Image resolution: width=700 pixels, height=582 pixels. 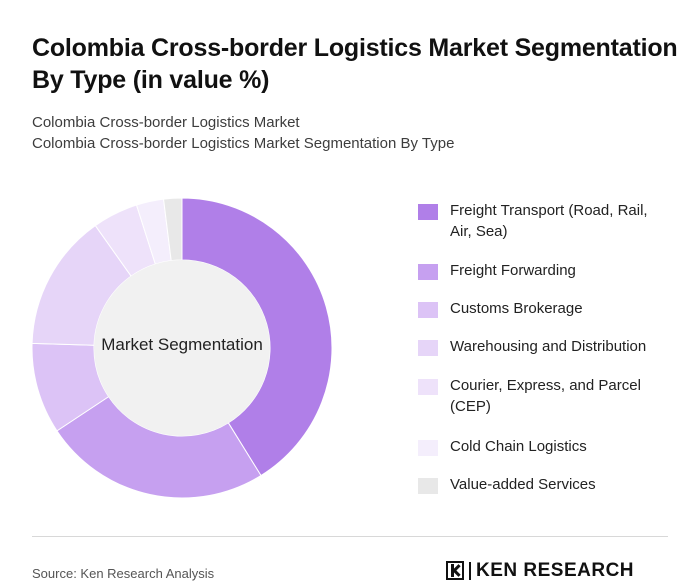 What do you see at coordinates (518, 446) in the screenshot?
I see `legend-label: Cold Chain Logistics` at bounding box center [518, 446].